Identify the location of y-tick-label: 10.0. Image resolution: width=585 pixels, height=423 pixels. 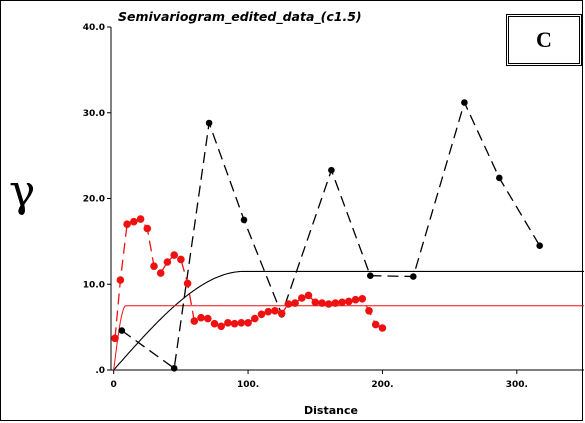
(94, 285).